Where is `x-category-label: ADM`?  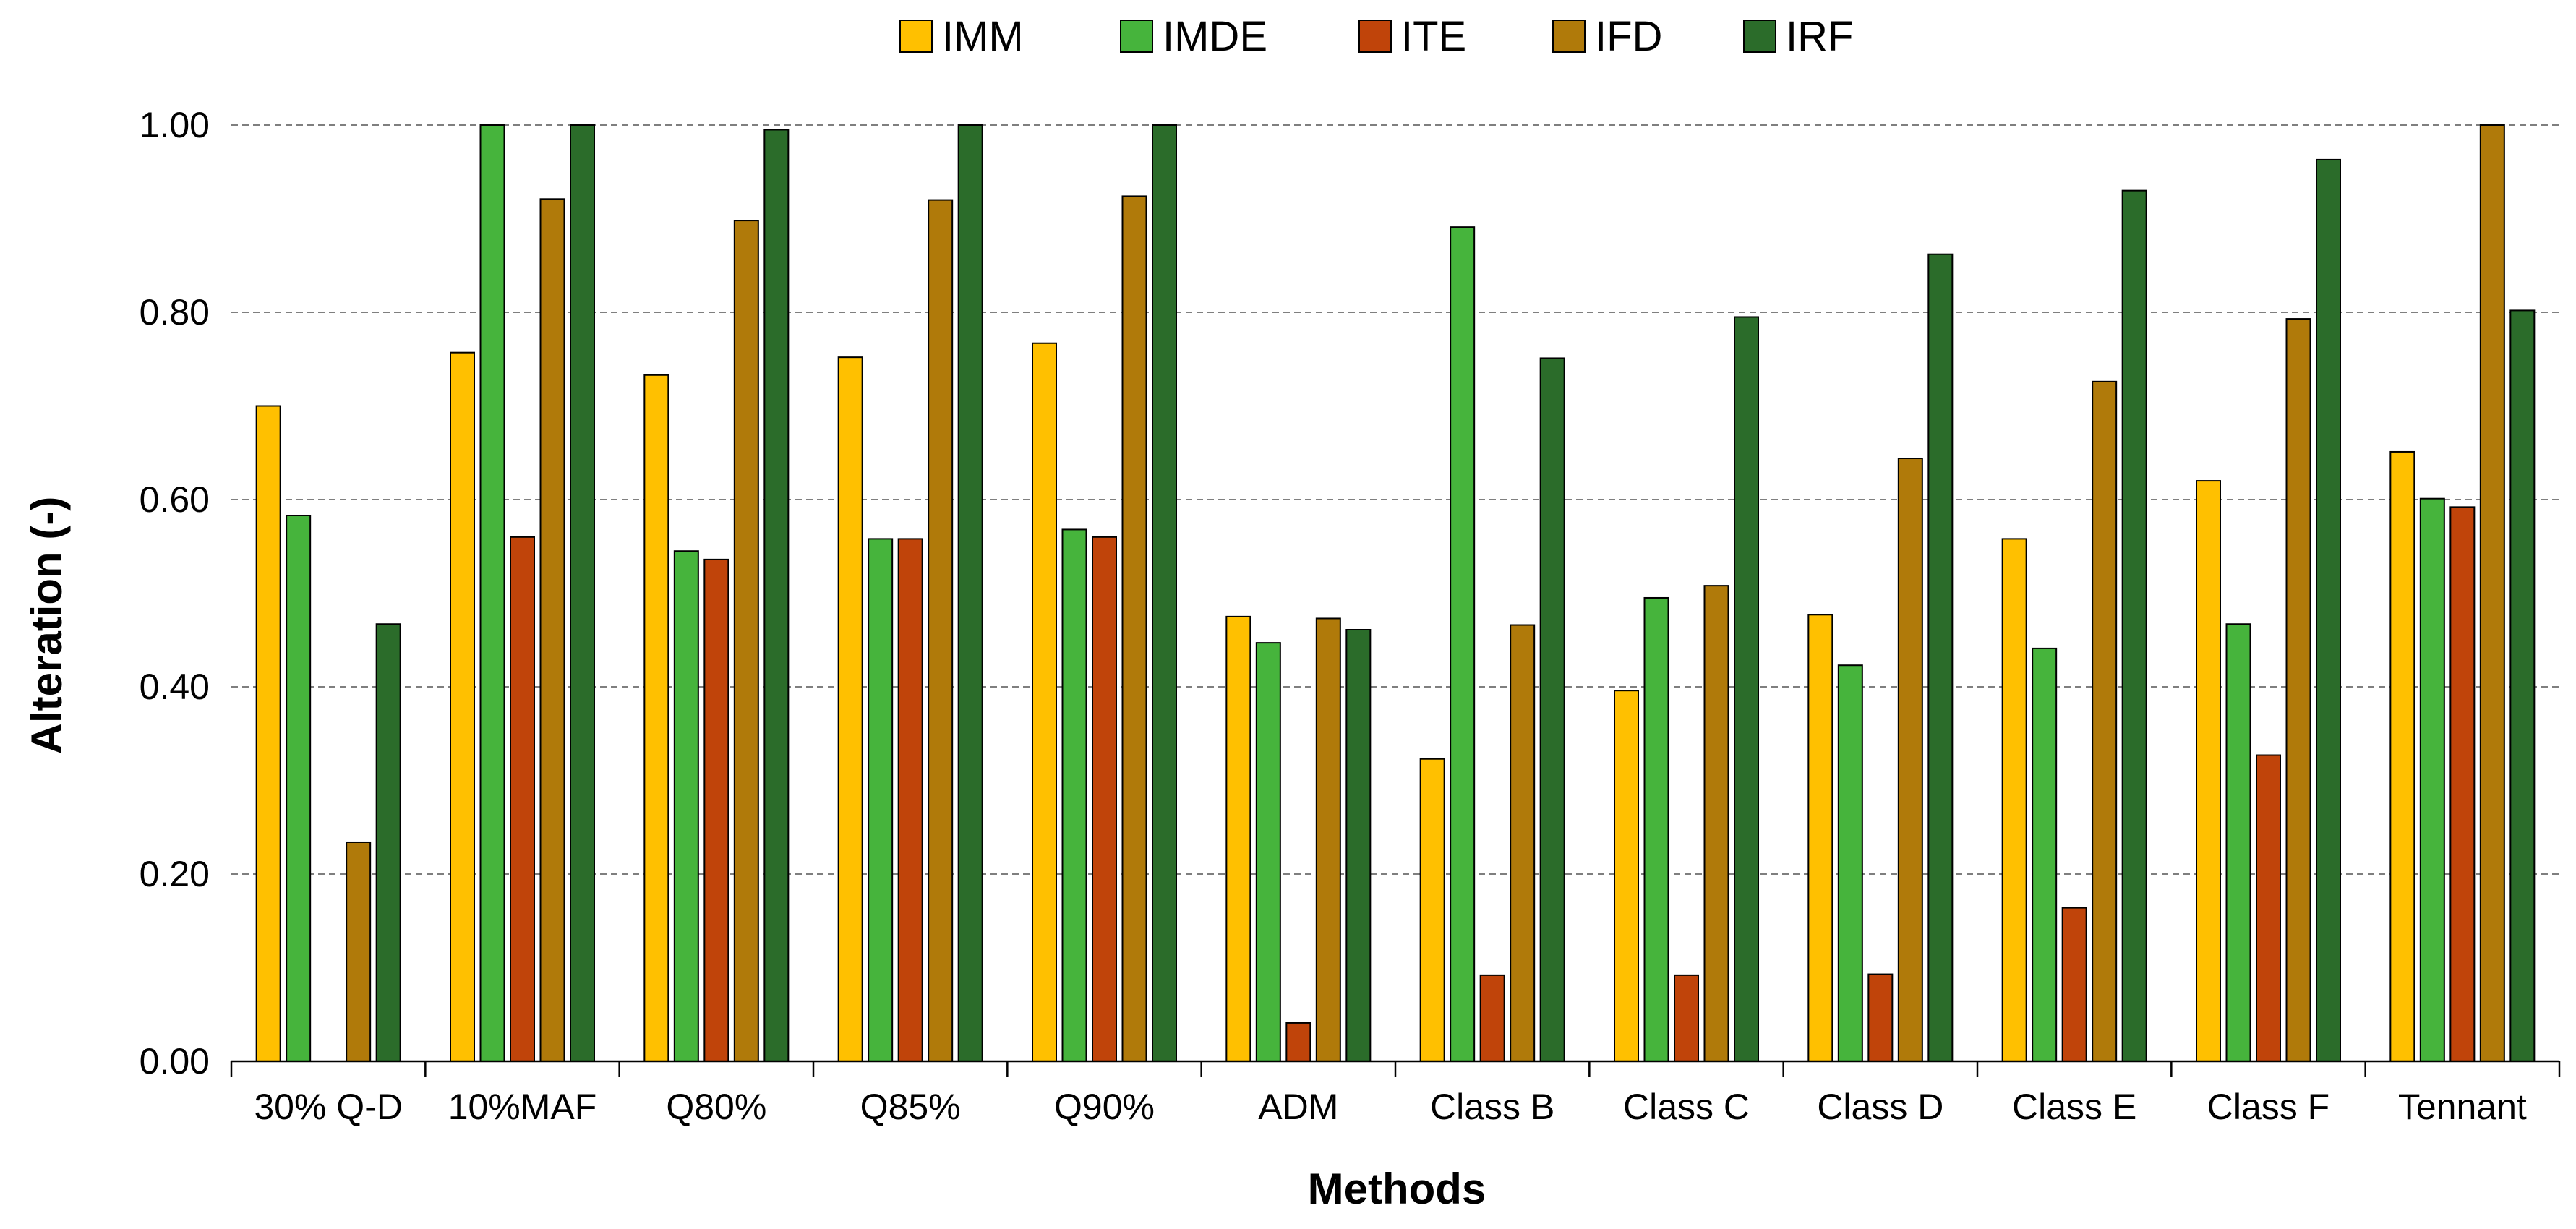
x-category-label: ADM is located at coordinates (1298, 1107).